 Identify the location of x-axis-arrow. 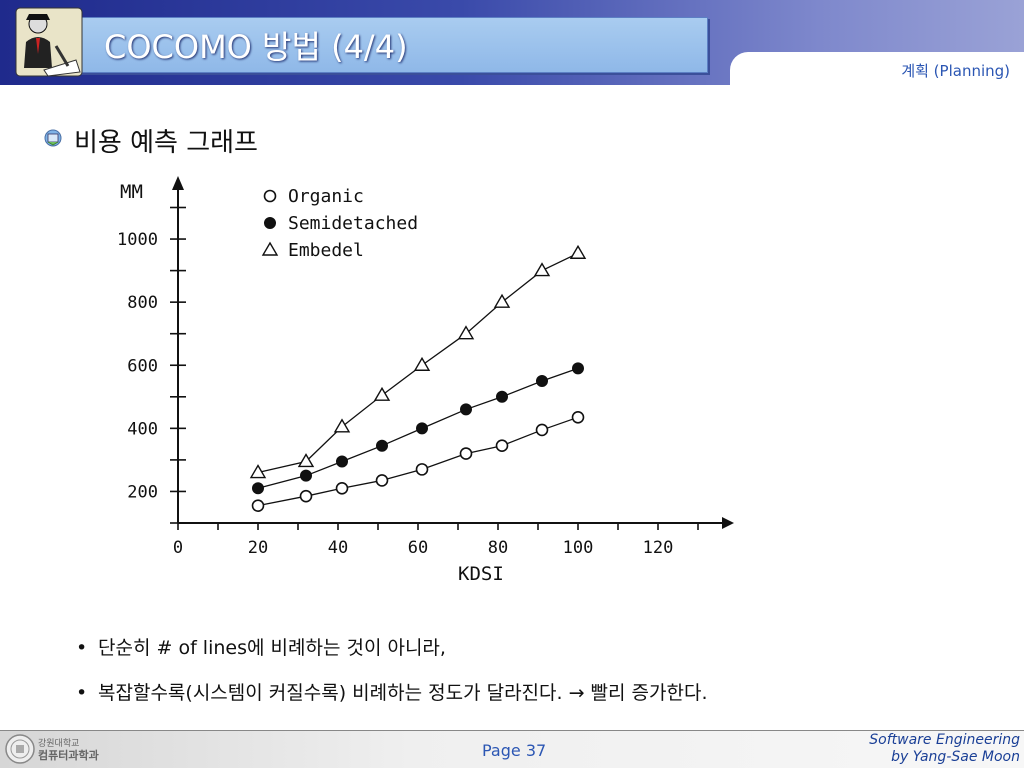
(728, 523).